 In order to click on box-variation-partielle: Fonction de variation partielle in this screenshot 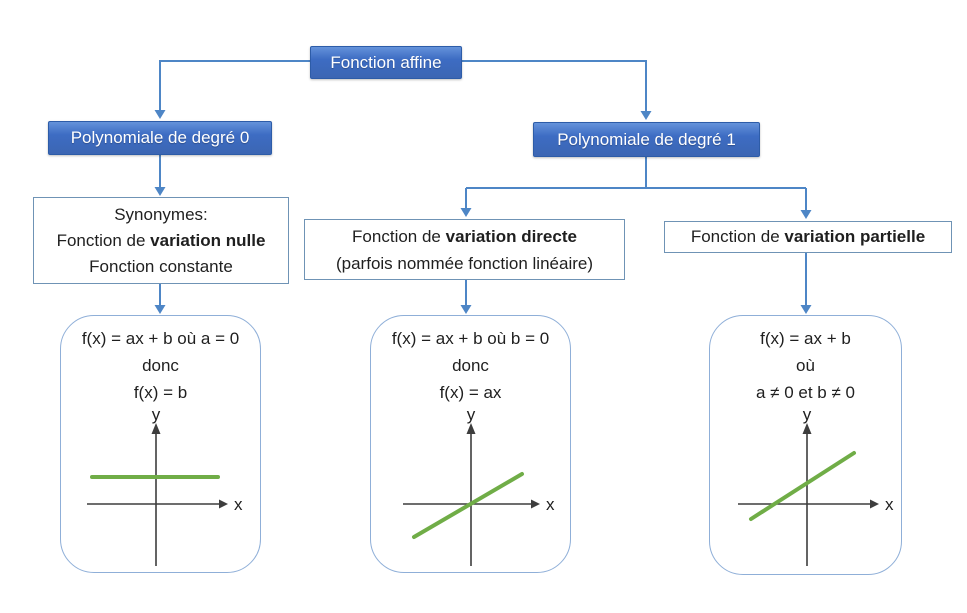, I will do `click(808, 237)`.